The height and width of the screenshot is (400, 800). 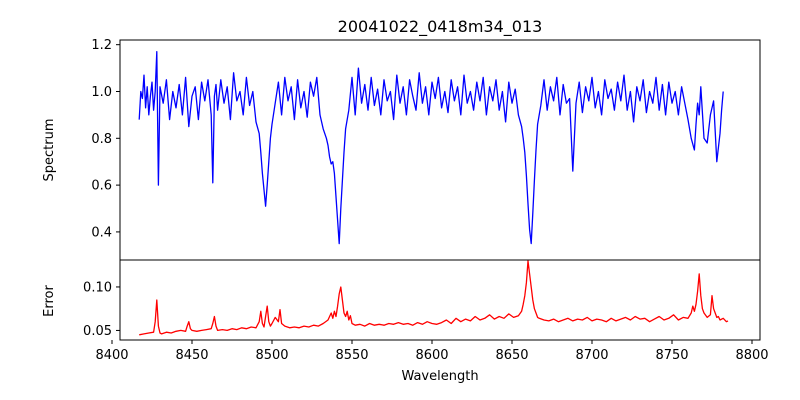 I want to click on error-y-ticks: 0.05 0.10, so click(x=101, y=309).